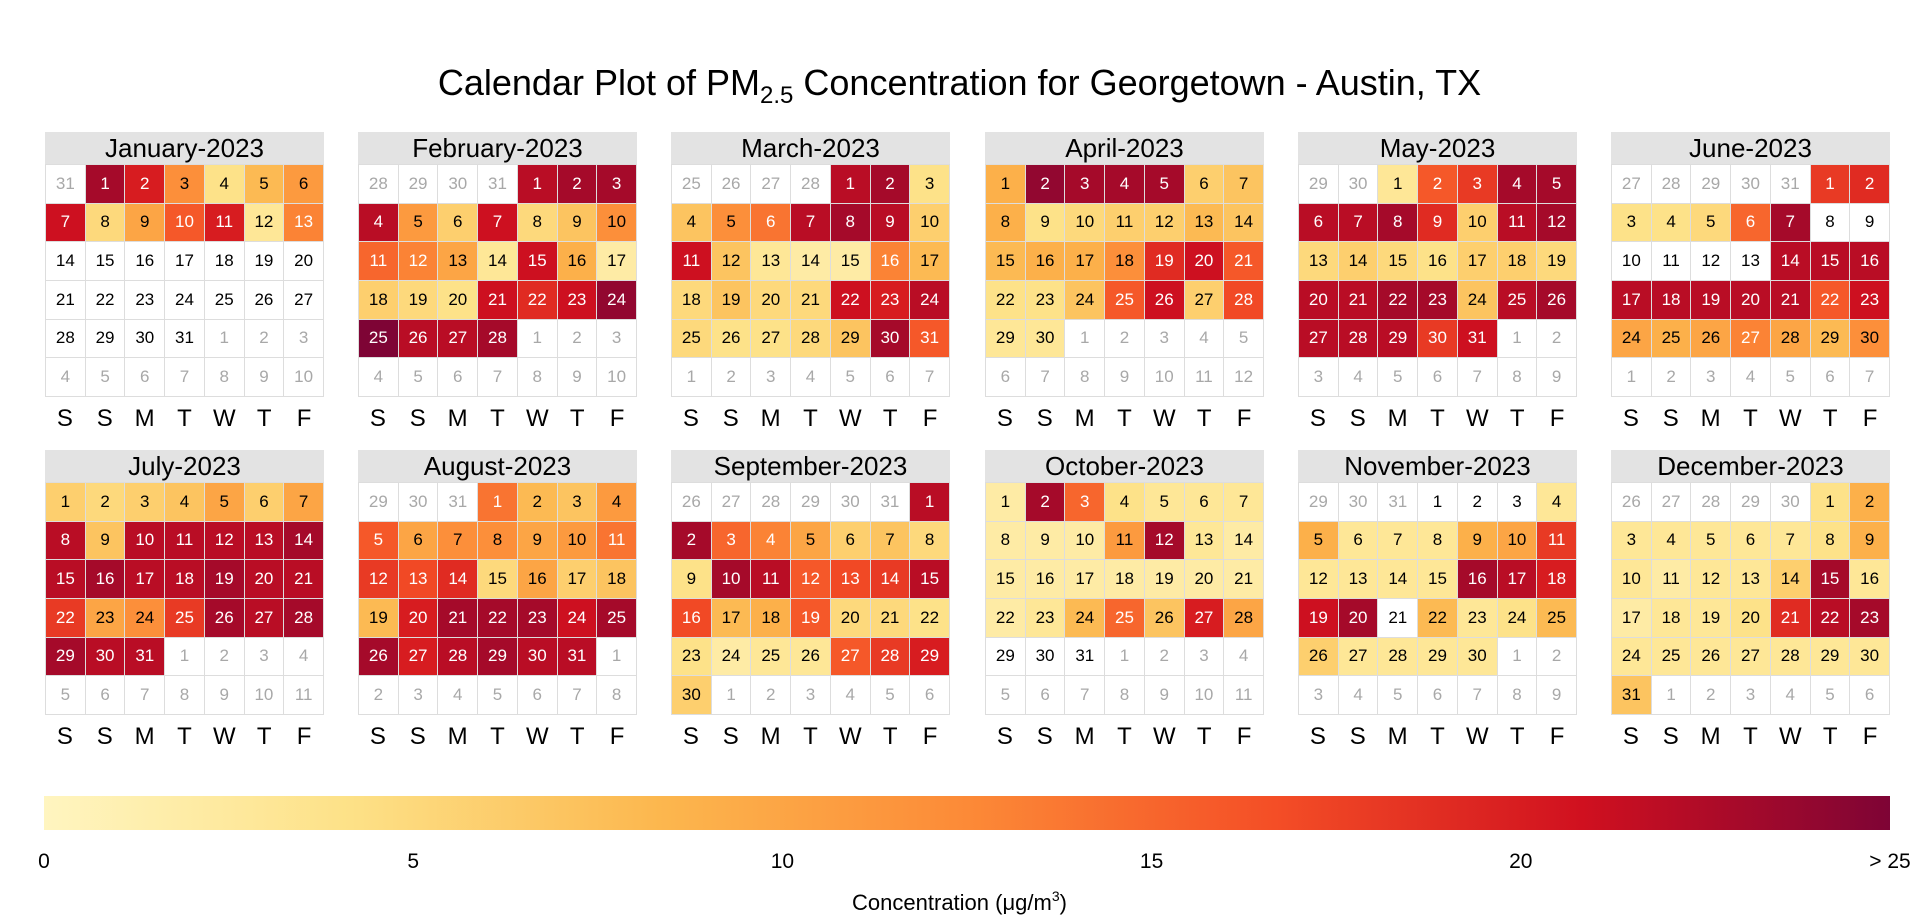 Image resolution: width=1919 pixels, height=920 pixels. What do you see at coordinates (224, 418) in the screenshot?
I see `weekday-label: W` at bounding box center [224, 418].